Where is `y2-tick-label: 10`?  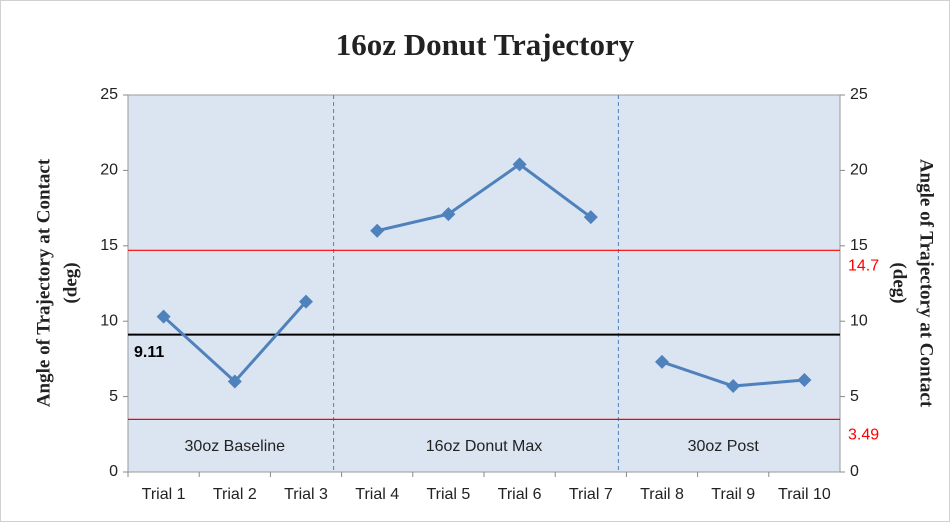 y2-tick-label: 10 is located at coordinates (859, 320).